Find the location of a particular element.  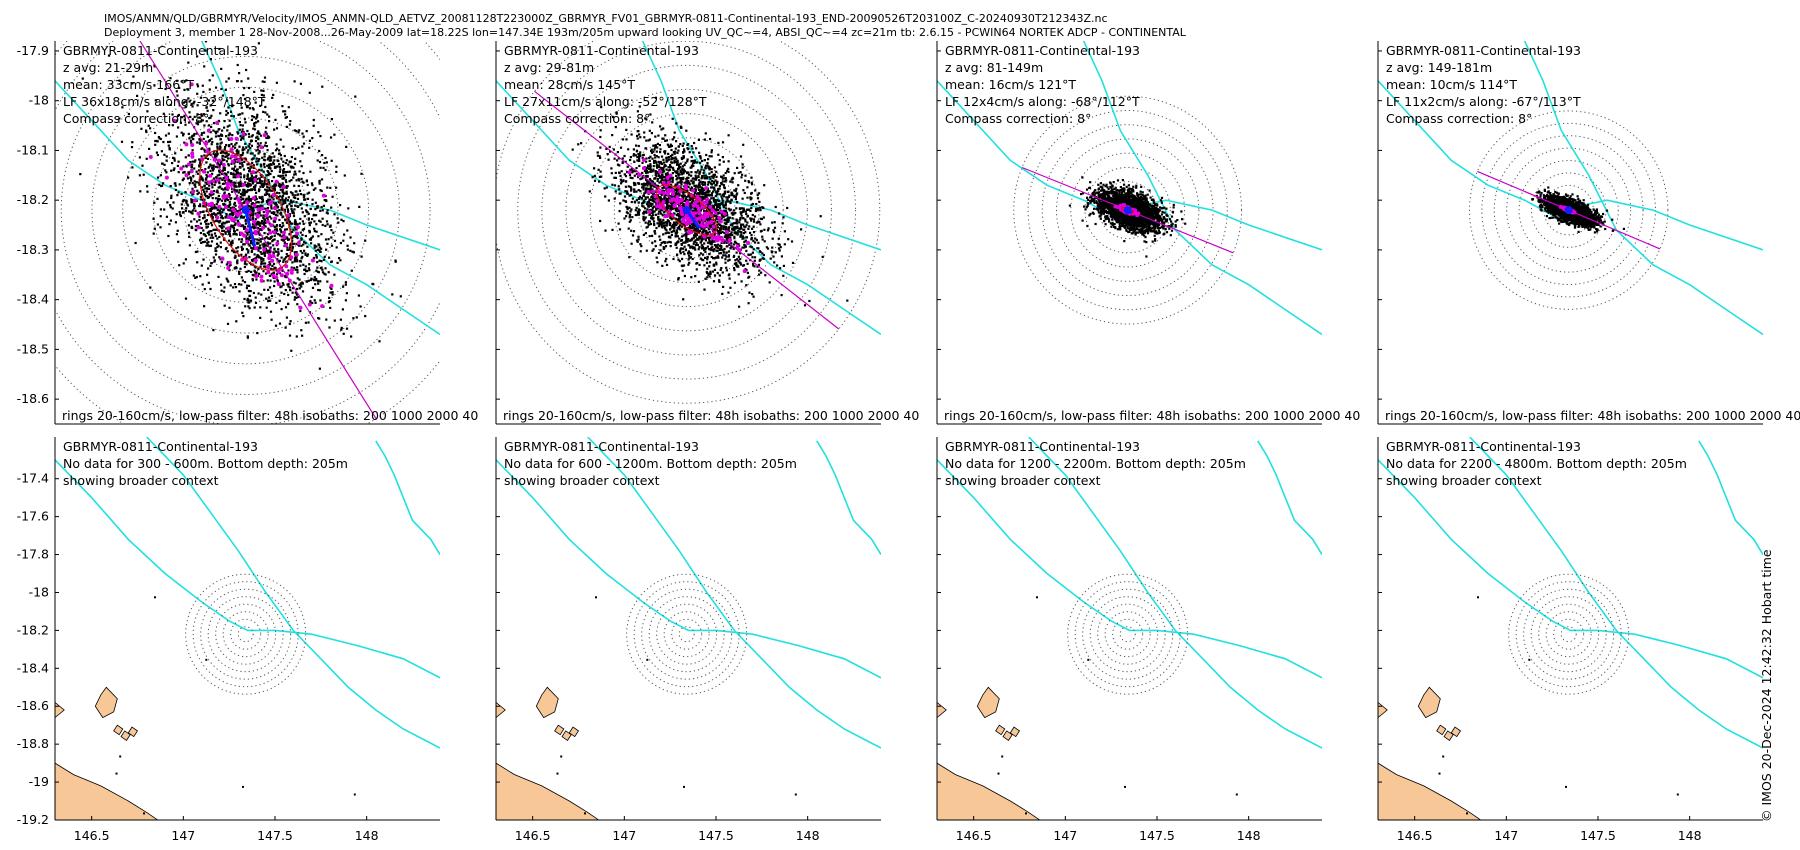

plot-area is located at coordinates (247, 232).